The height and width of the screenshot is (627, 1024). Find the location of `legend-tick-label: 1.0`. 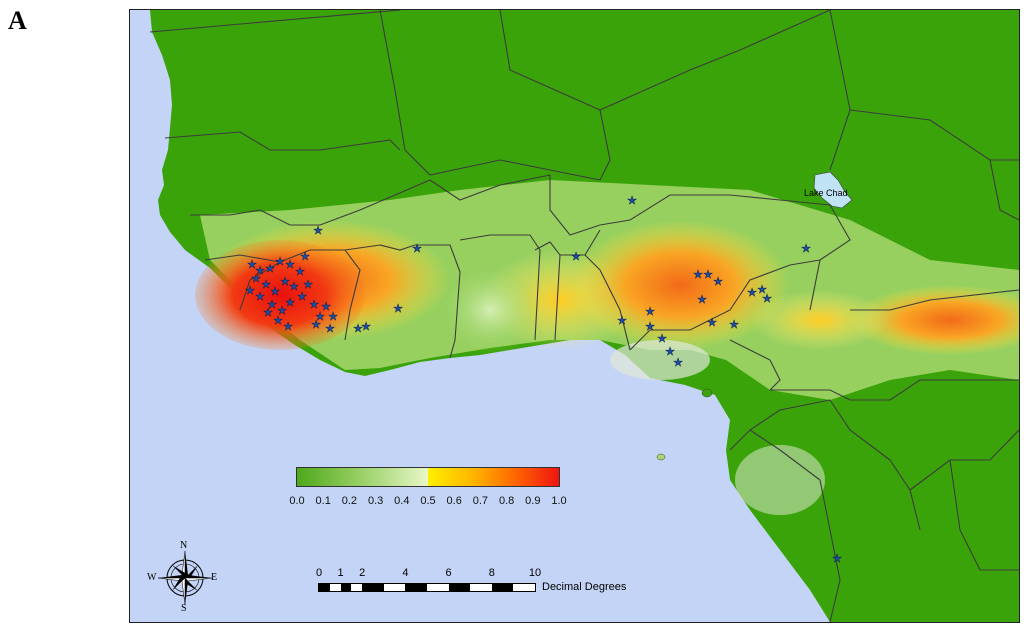

legend-tick-label: 1.0 is located at coordinates (559, 501).